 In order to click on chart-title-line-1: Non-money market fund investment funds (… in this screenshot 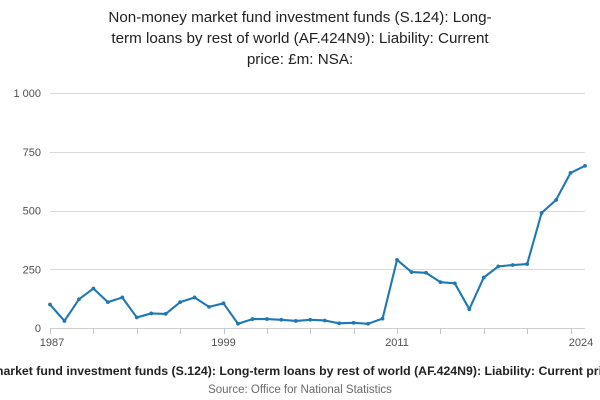, I will do `click(300, 17)`.